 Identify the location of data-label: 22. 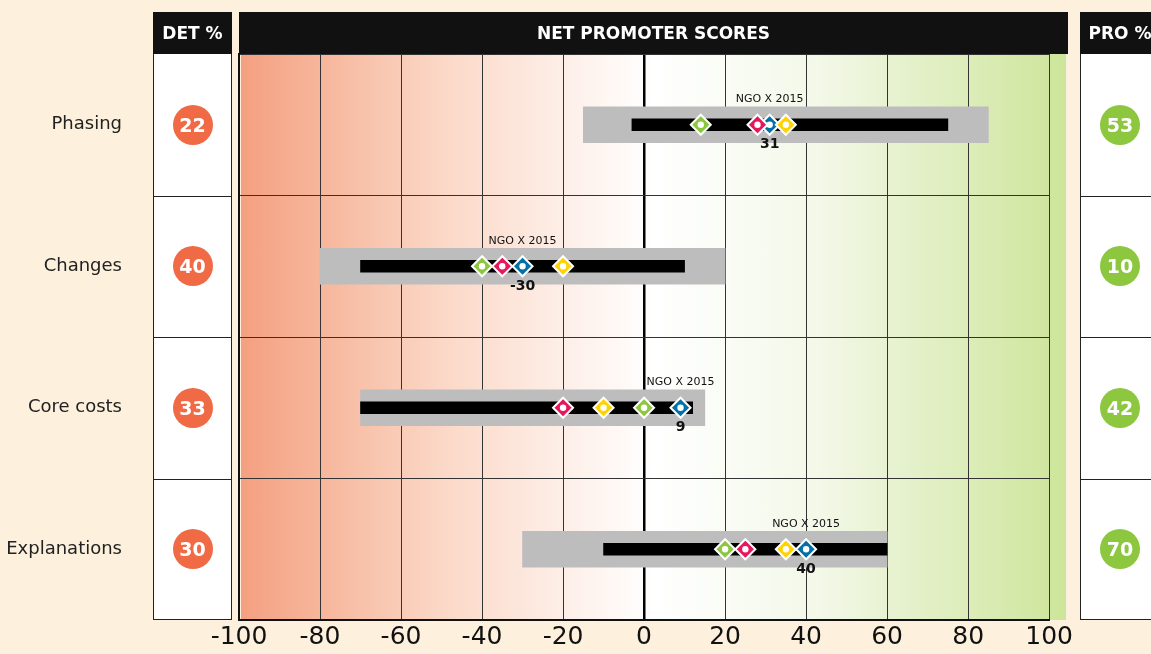
(192, 124).